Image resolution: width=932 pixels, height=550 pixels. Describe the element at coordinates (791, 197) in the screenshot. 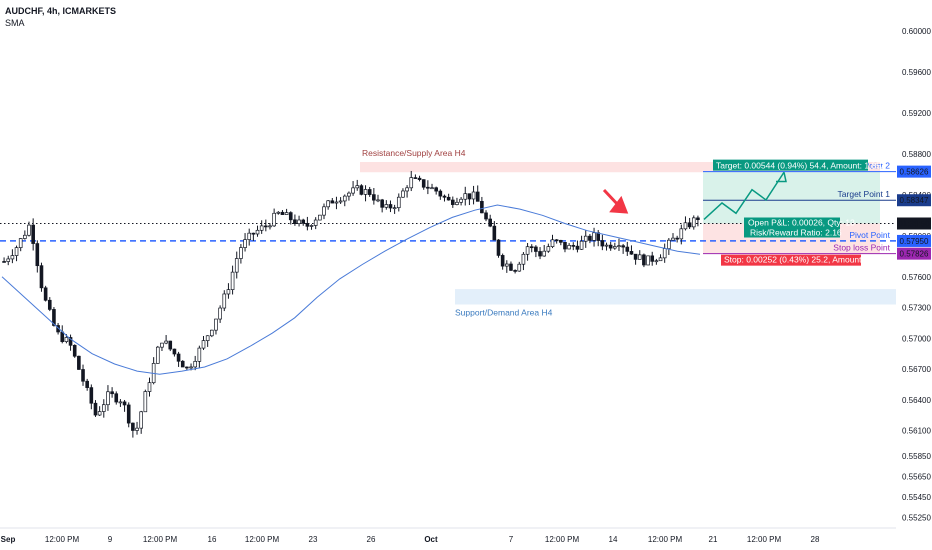

I see `target-box` at that location.